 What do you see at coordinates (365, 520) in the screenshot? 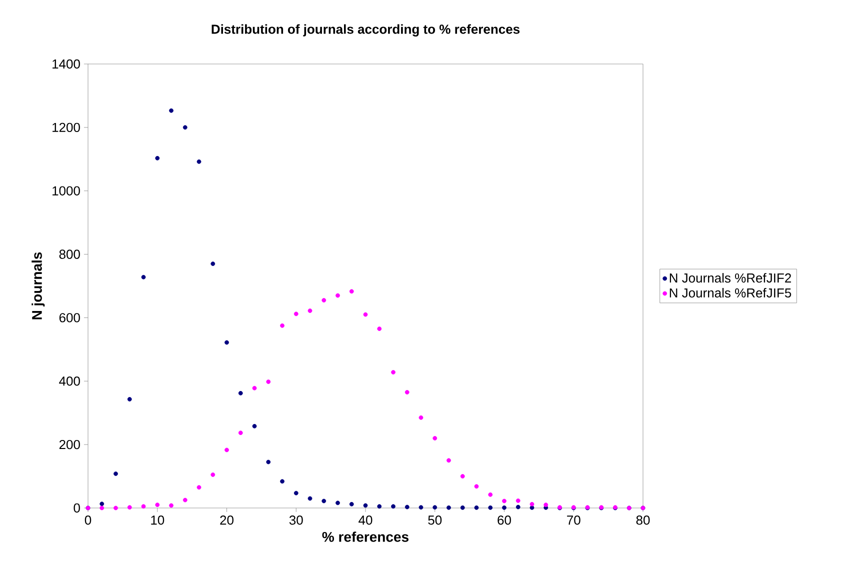
I see `x-tick-label: 40` at bounding box center [365, 520].